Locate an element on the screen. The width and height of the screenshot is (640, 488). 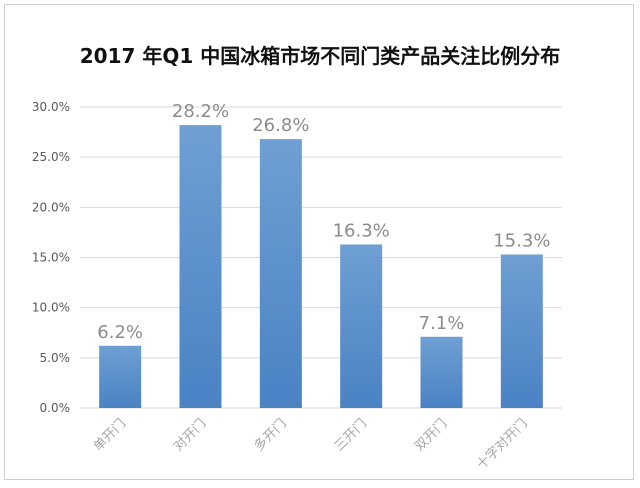
y-tick-label: 0.0% is located at coordinates (55, 408).